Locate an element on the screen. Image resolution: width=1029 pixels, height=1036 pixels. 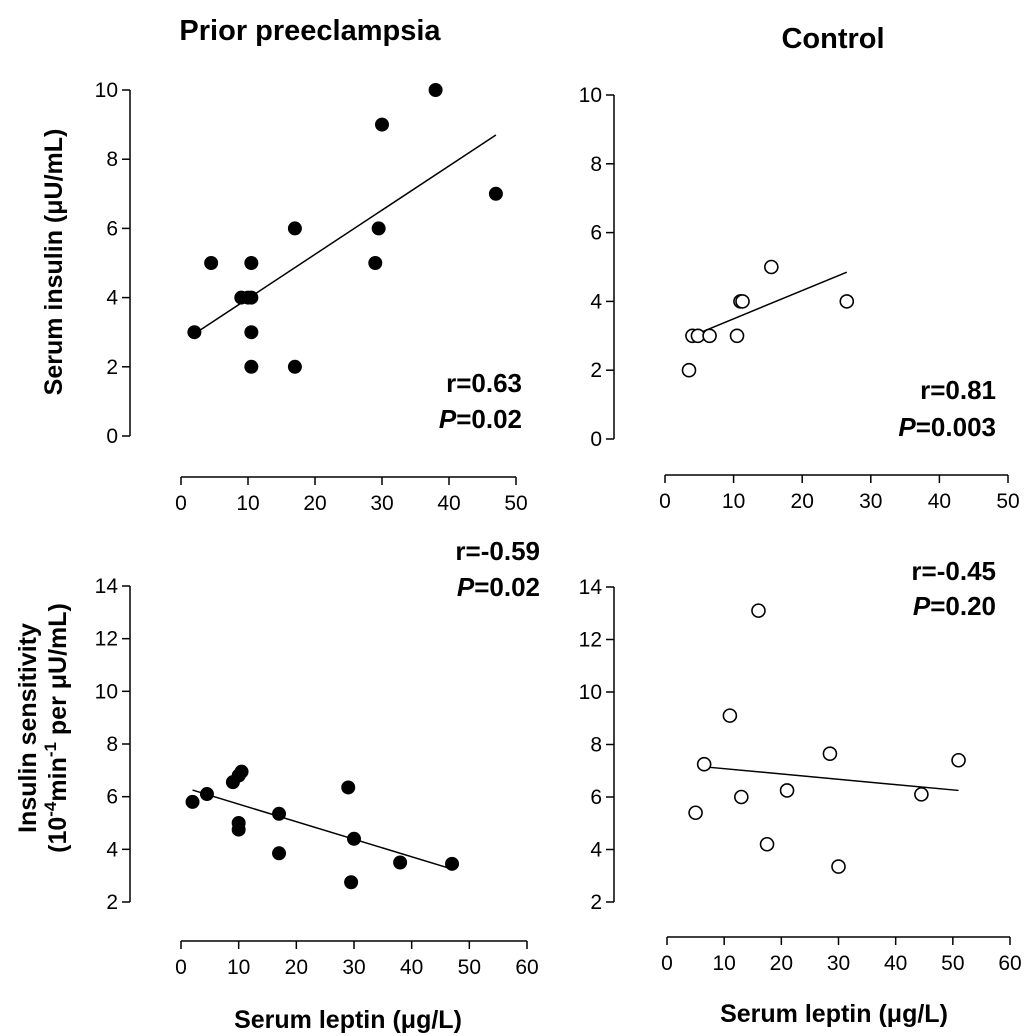
bottom-left-x-axis-title: Serum leptin (μg/L) is located at coordinates (348, 1020).